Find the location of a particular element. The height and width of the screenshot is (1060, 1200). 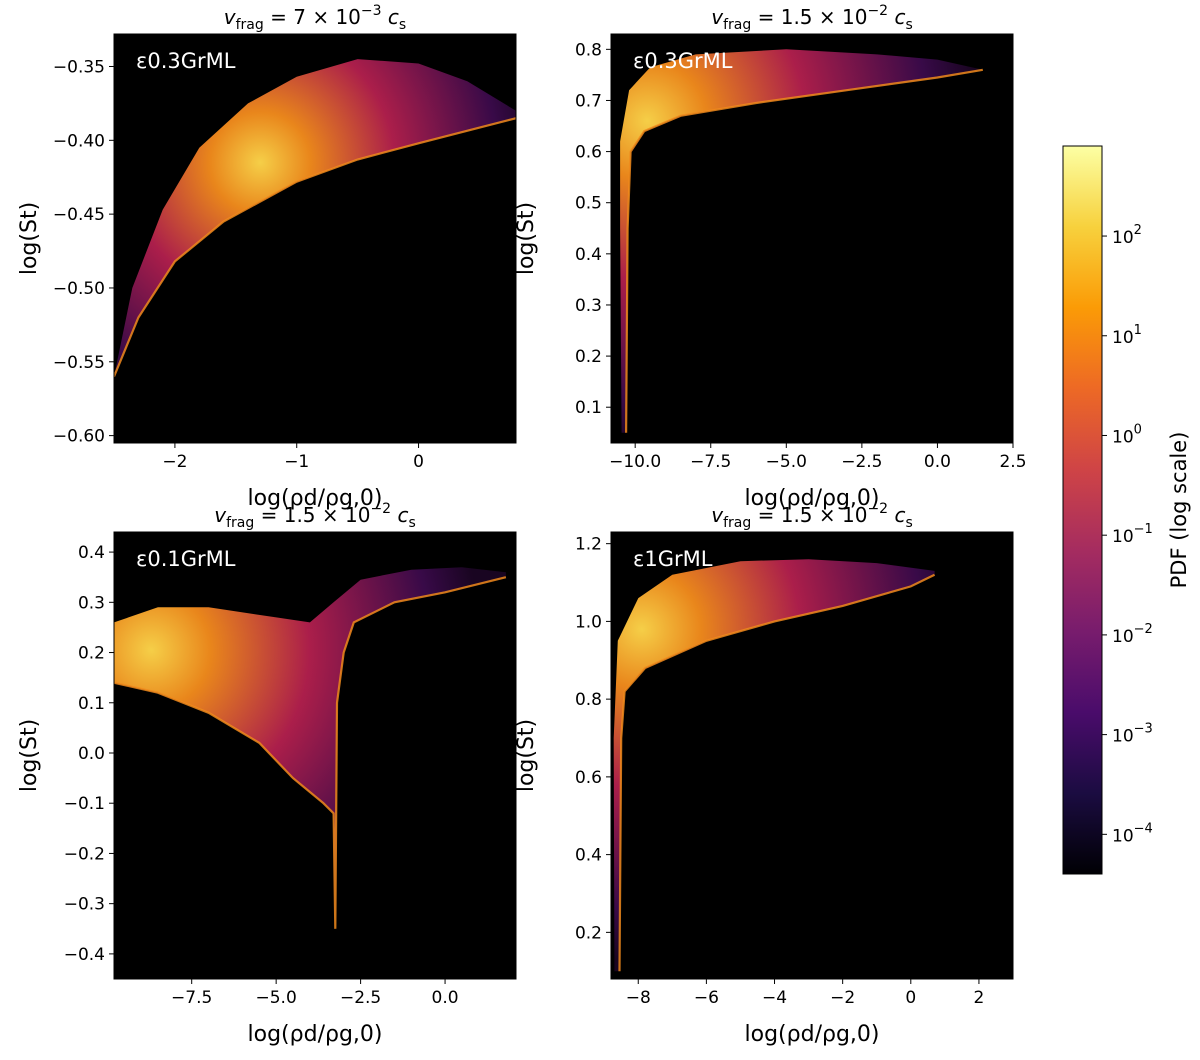

colorbar-label: PDF (log scale) is located at coordinates (1179, 510).